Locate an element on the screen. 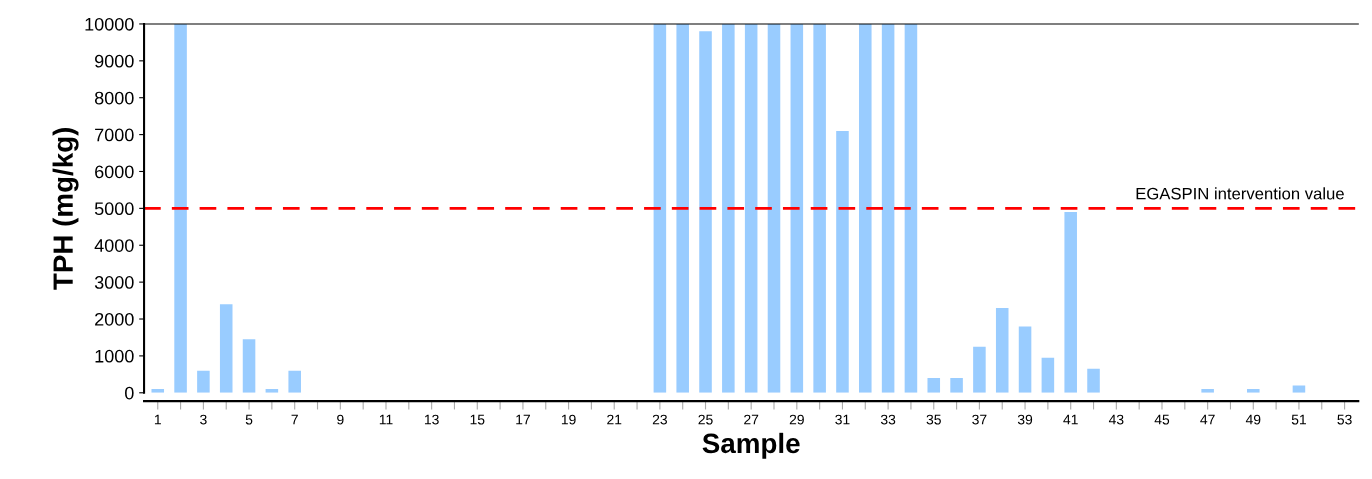 The width and height of the screenshot is (1372, 479). x-tick-label: 29 is located at coordinates (796, 419).